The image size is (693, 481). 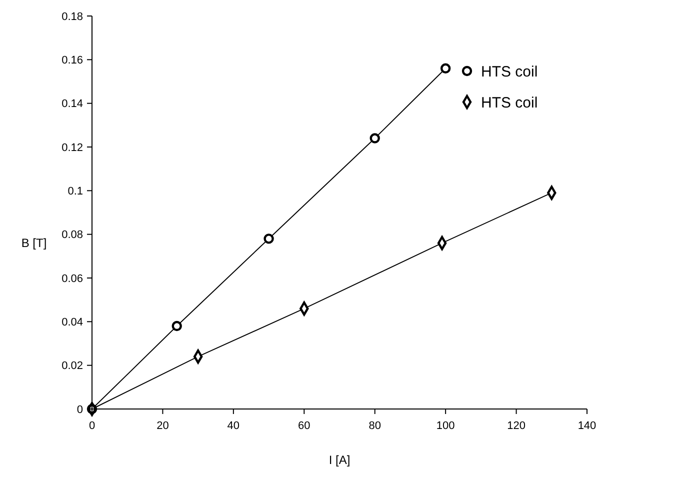 What do you see at coordinates (92, 426) in the screenshot?
I see `x-tick-label: 0` at bounding box center [92, 426].